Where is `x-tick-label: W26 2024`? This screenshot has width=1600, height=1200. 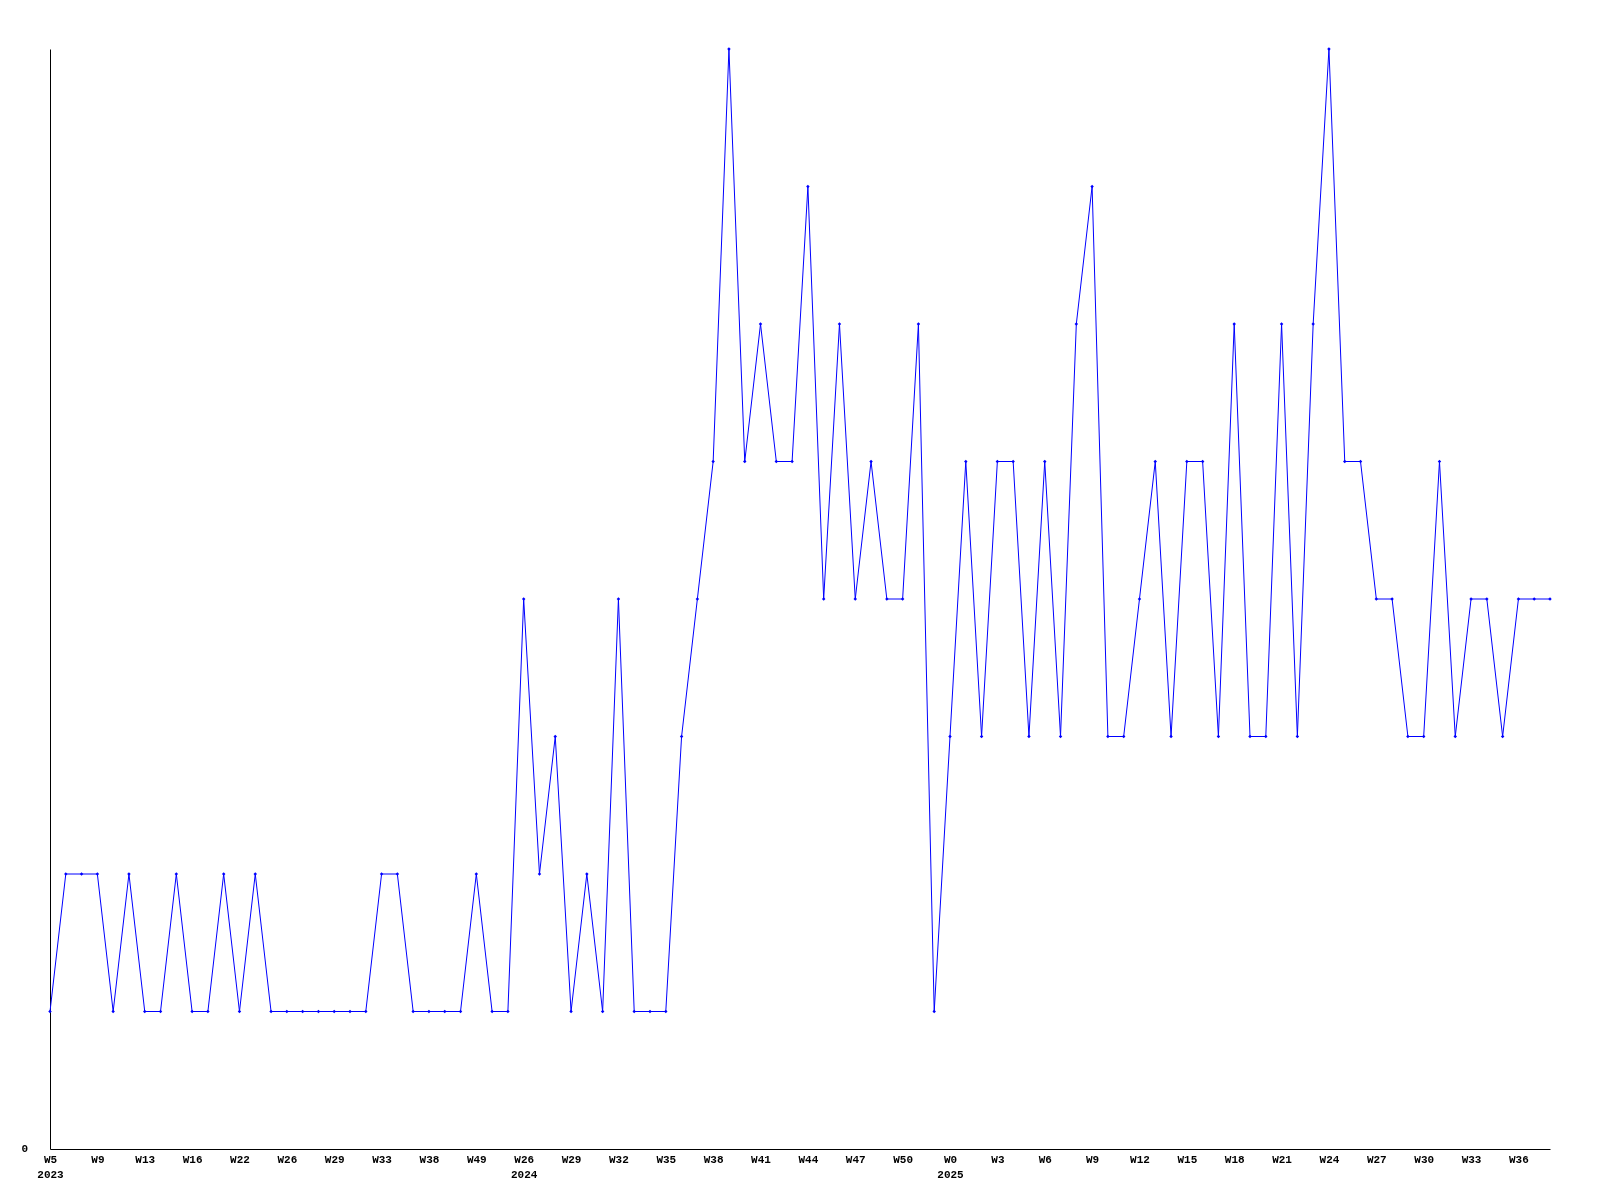
x-tick-label: W26 2024 is located at coordinates (524, 1167).